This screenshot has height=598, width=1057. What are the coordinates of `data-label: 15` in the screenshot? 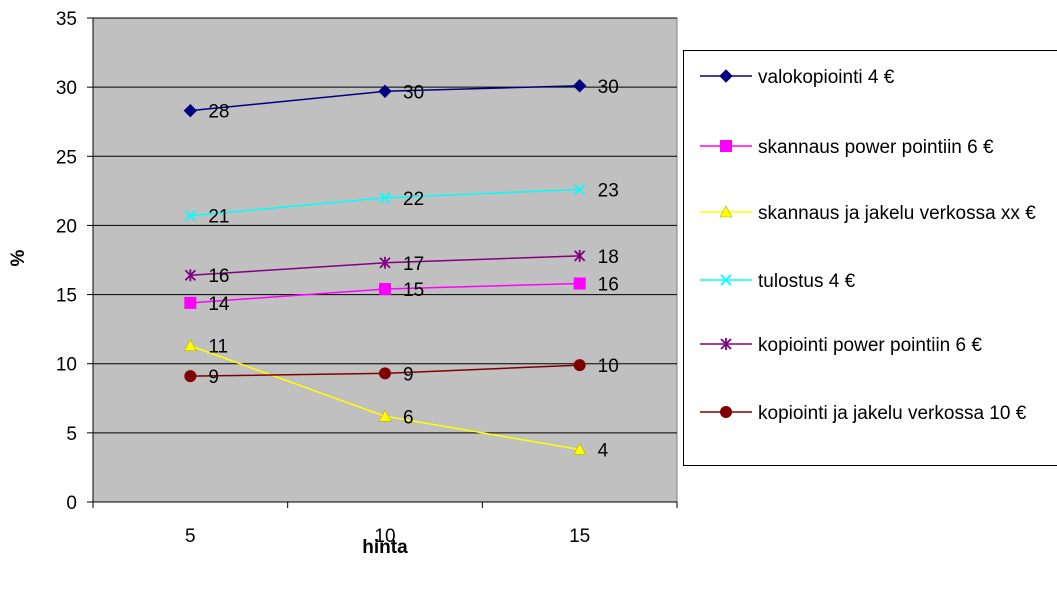 It's located at (413, 290).